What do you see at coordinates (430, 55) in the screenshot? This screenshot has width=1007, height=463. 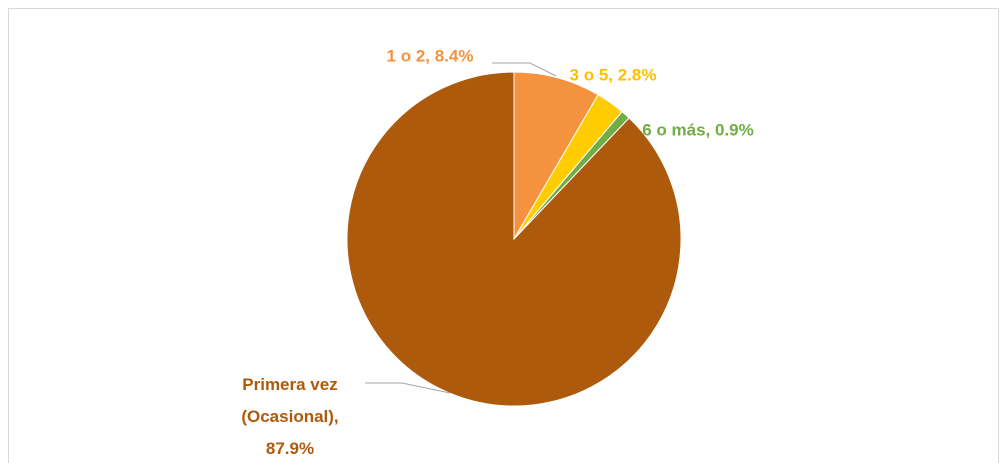 I see `data-label: 1 o 2, 8.4%` at bounding box center [430, 55].